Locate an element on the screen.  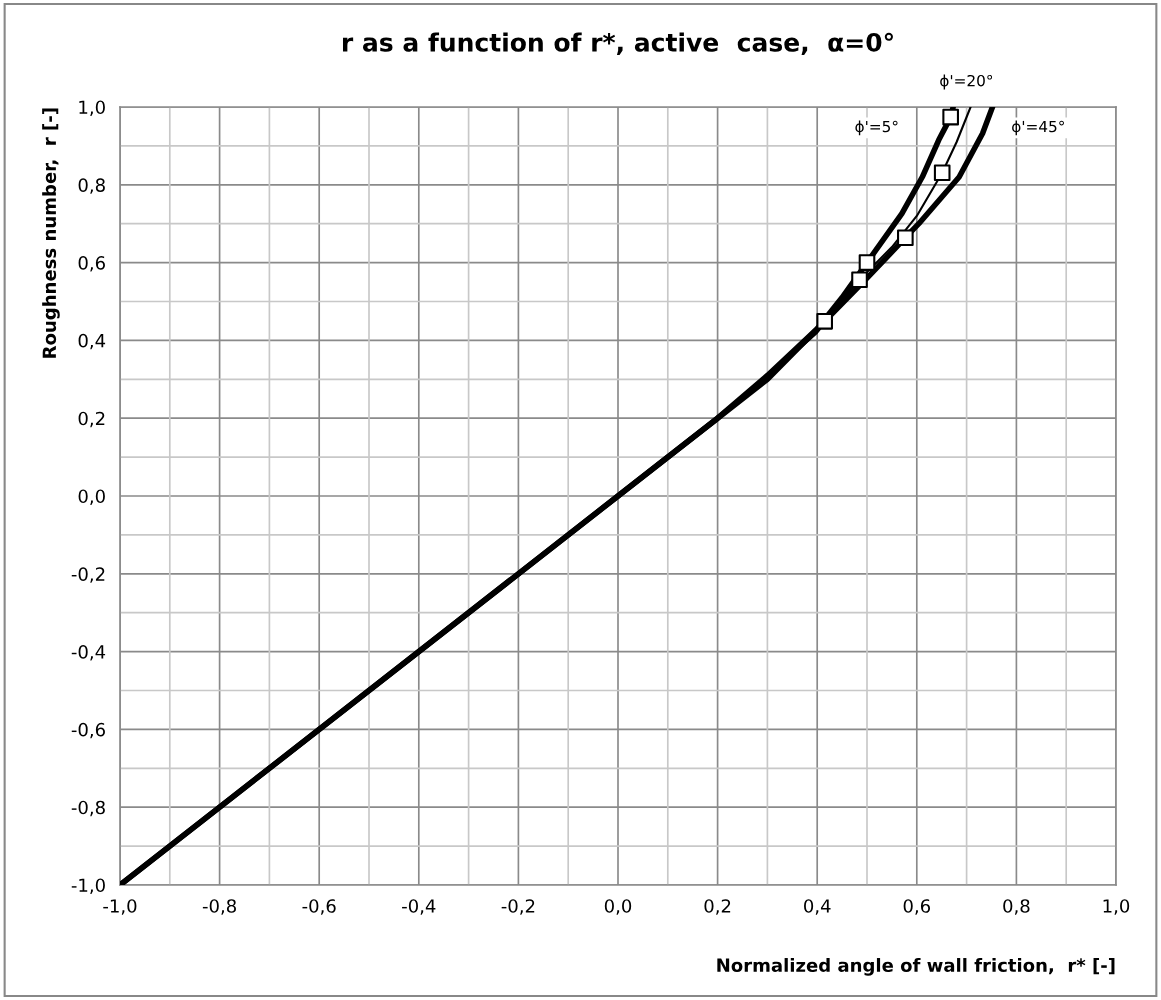
series-label: ϕ'=20° is located at coordinates (966, 82).